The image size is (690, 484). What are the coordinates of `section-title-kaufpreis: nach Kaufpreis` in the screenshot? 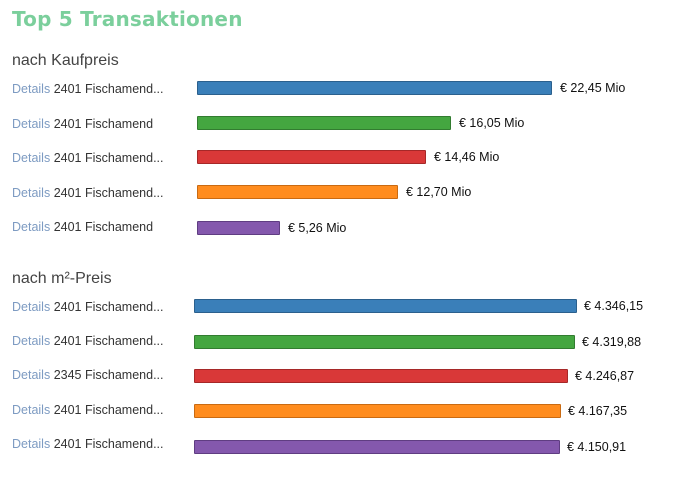 It's located at (65, 60).